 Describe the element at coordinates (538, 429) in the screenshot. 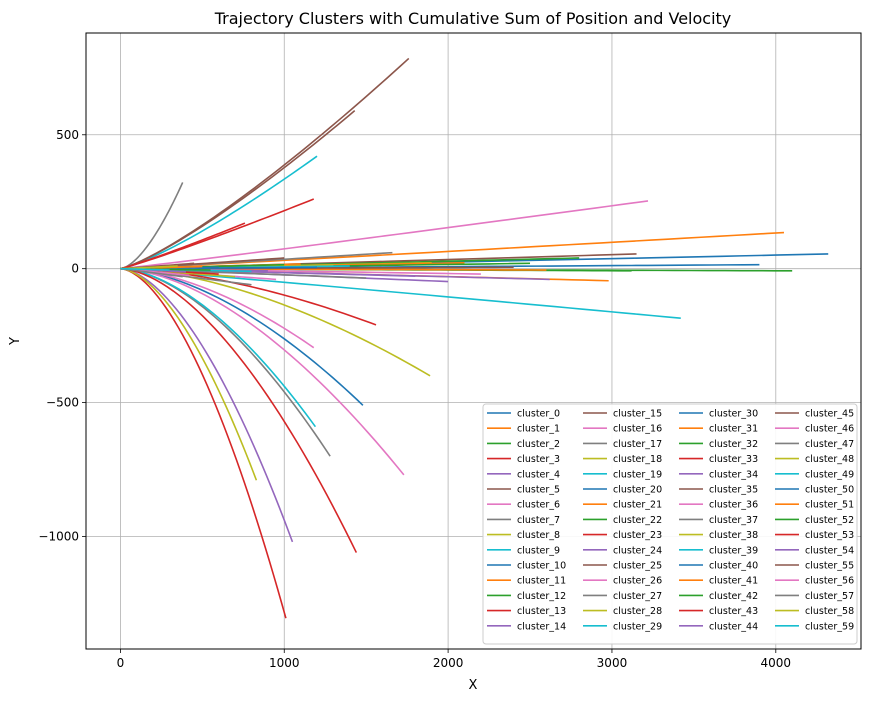

I see `legend-label: cluster_1` at that location.